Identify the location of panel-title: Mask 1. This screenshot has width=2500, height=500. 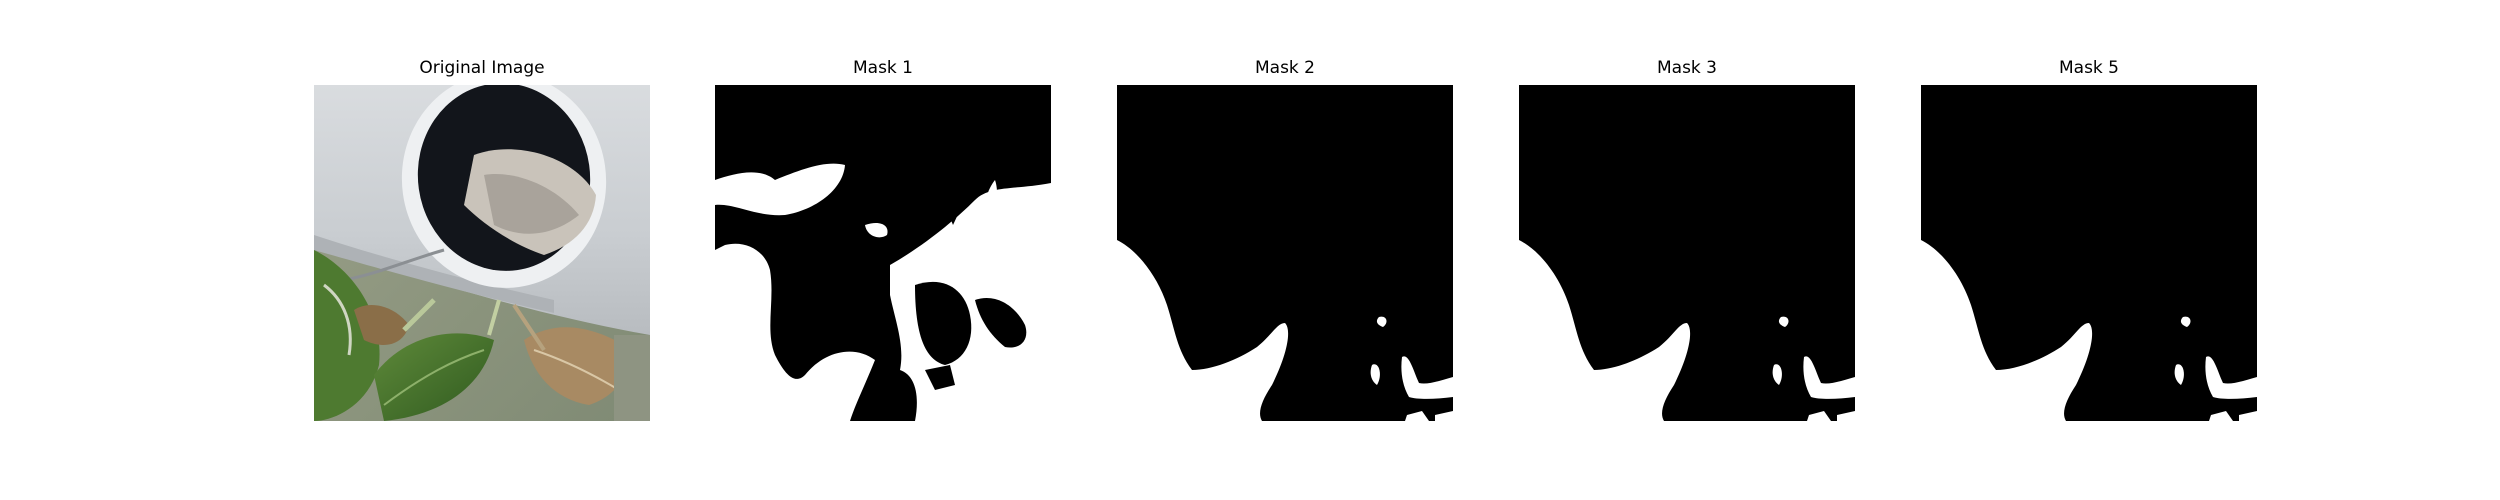
(882, 68).